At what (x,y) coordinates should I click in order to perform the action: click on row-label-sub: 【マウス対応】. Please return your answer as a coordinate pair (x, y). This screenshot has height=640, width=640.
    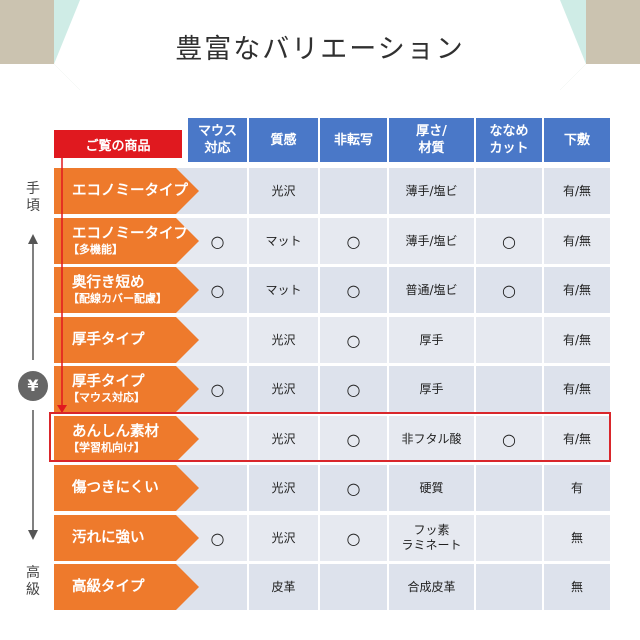
    Looking at the image, I should click on (106, 397).